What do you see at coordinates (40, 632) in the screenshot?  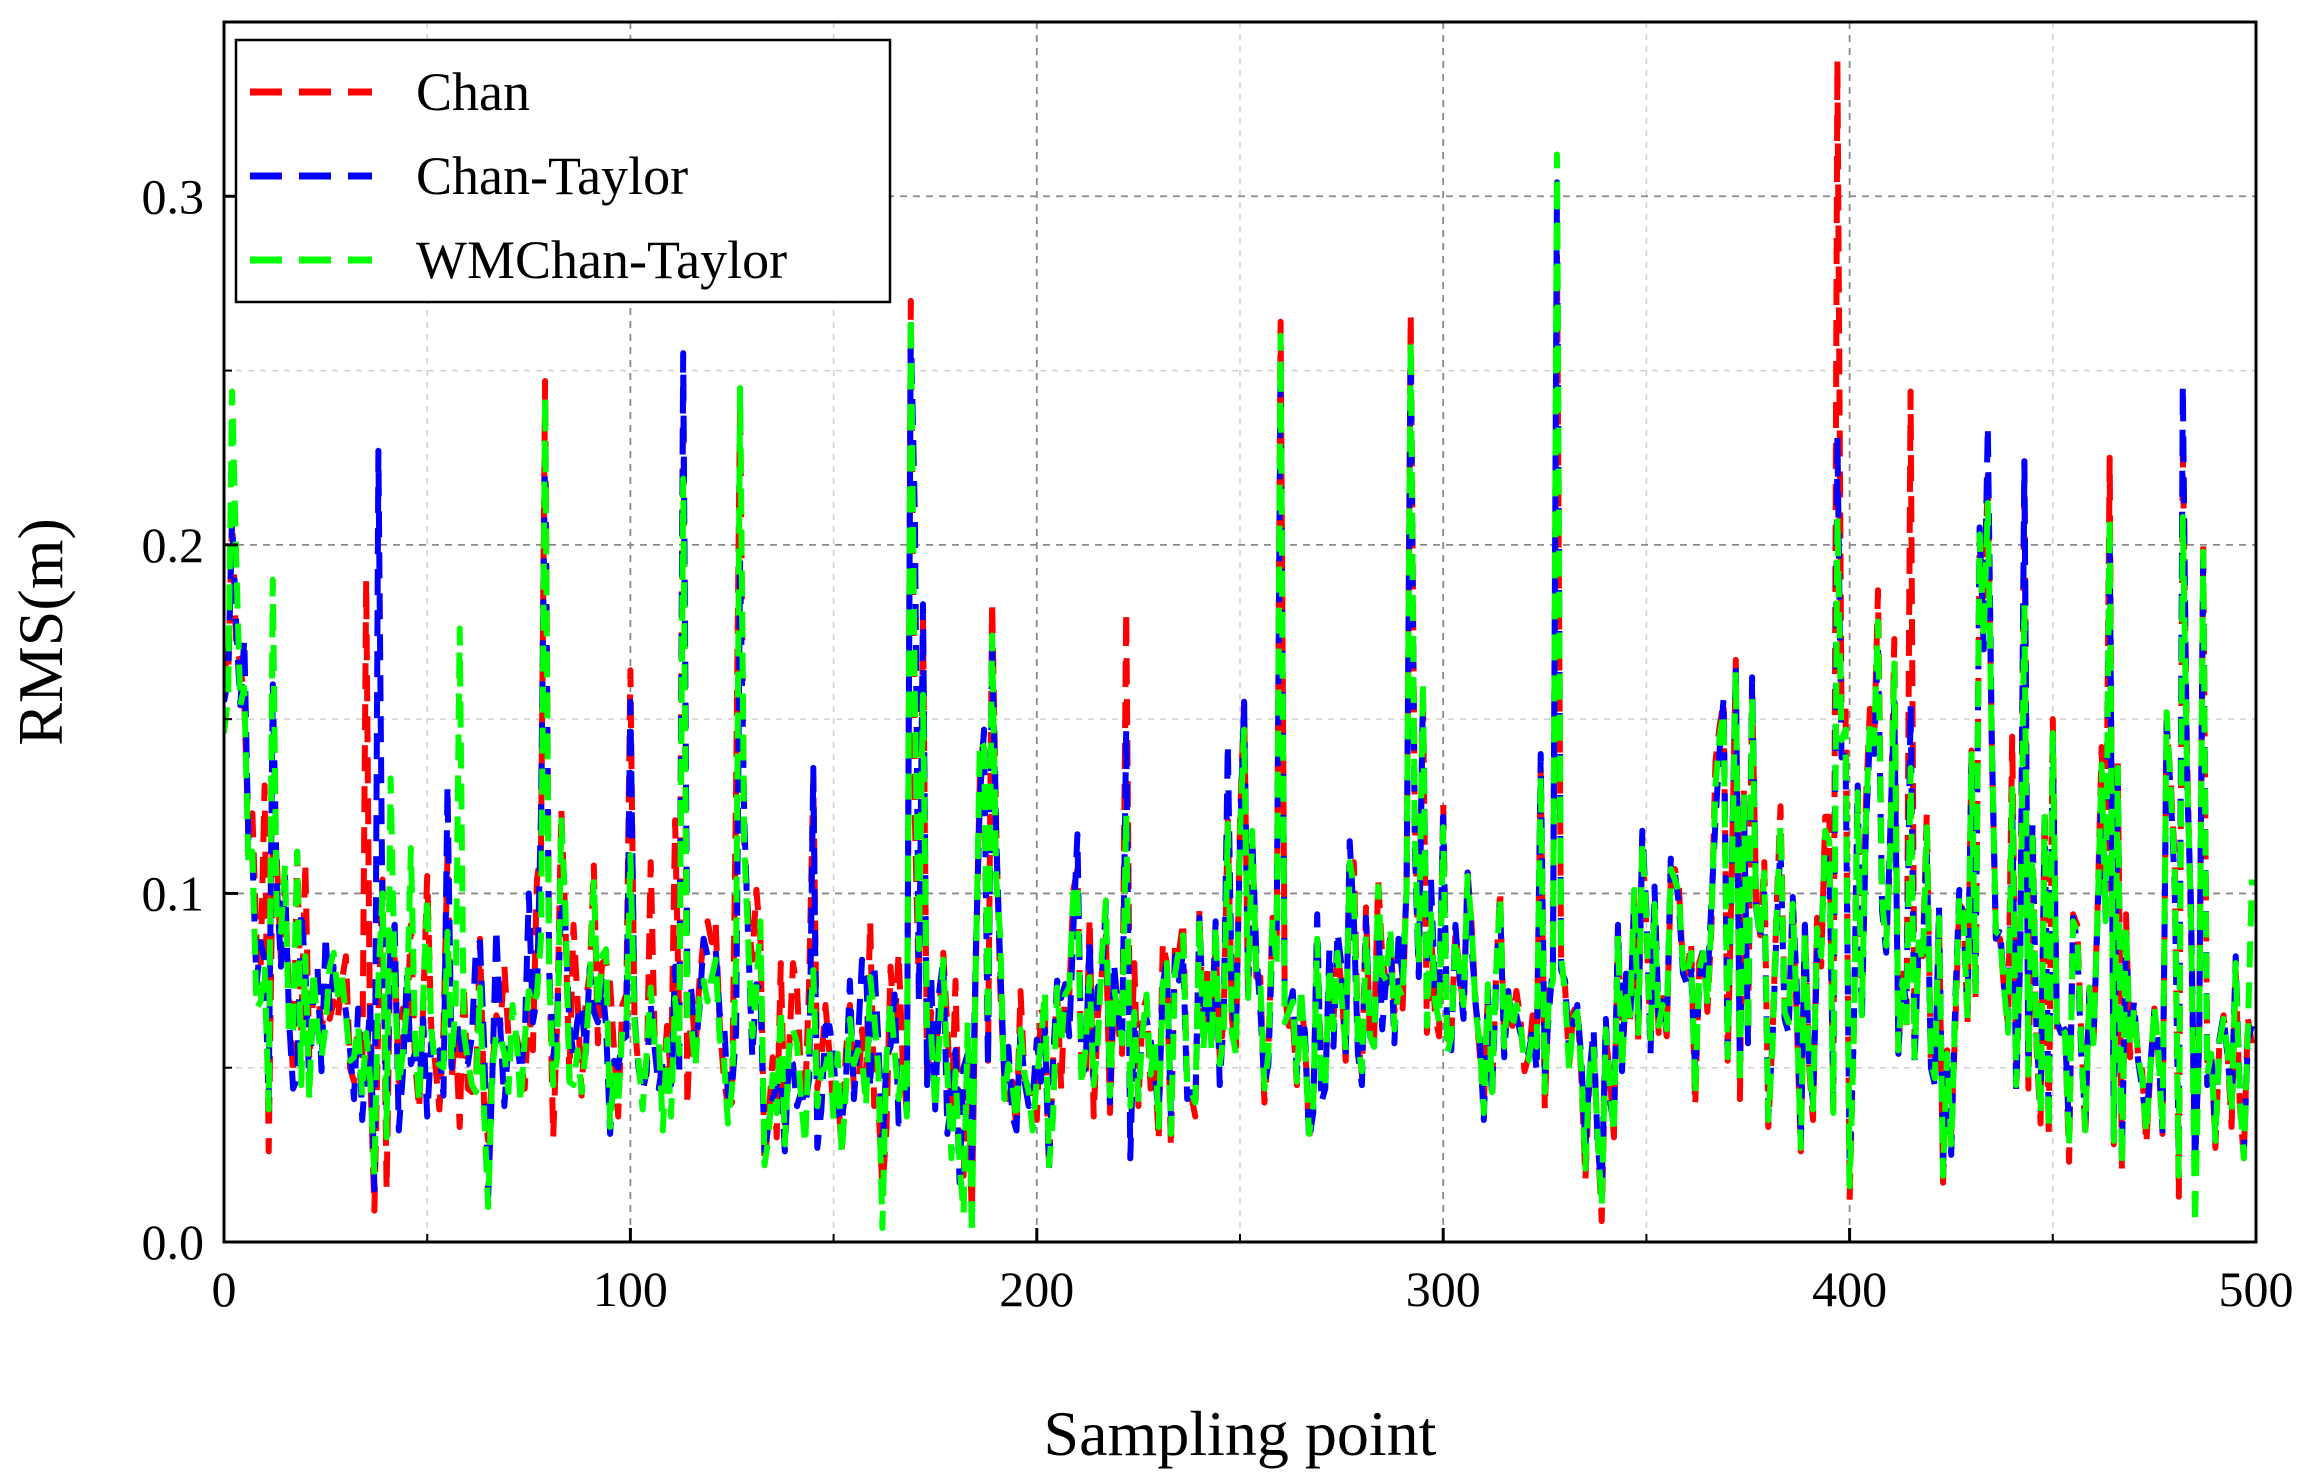 I see `y-axis-title: RMS(m)` at bounding box center [40, 632].